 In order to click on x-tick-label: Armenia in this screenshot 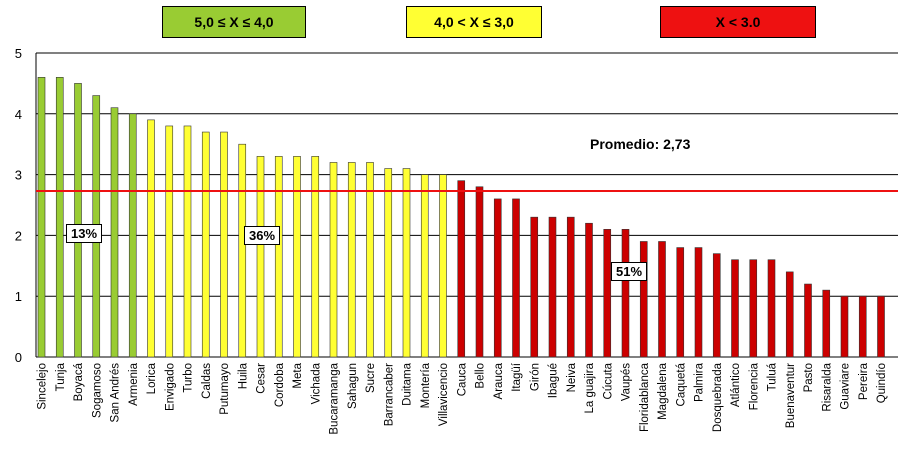, I will do `click(134, 383)`.